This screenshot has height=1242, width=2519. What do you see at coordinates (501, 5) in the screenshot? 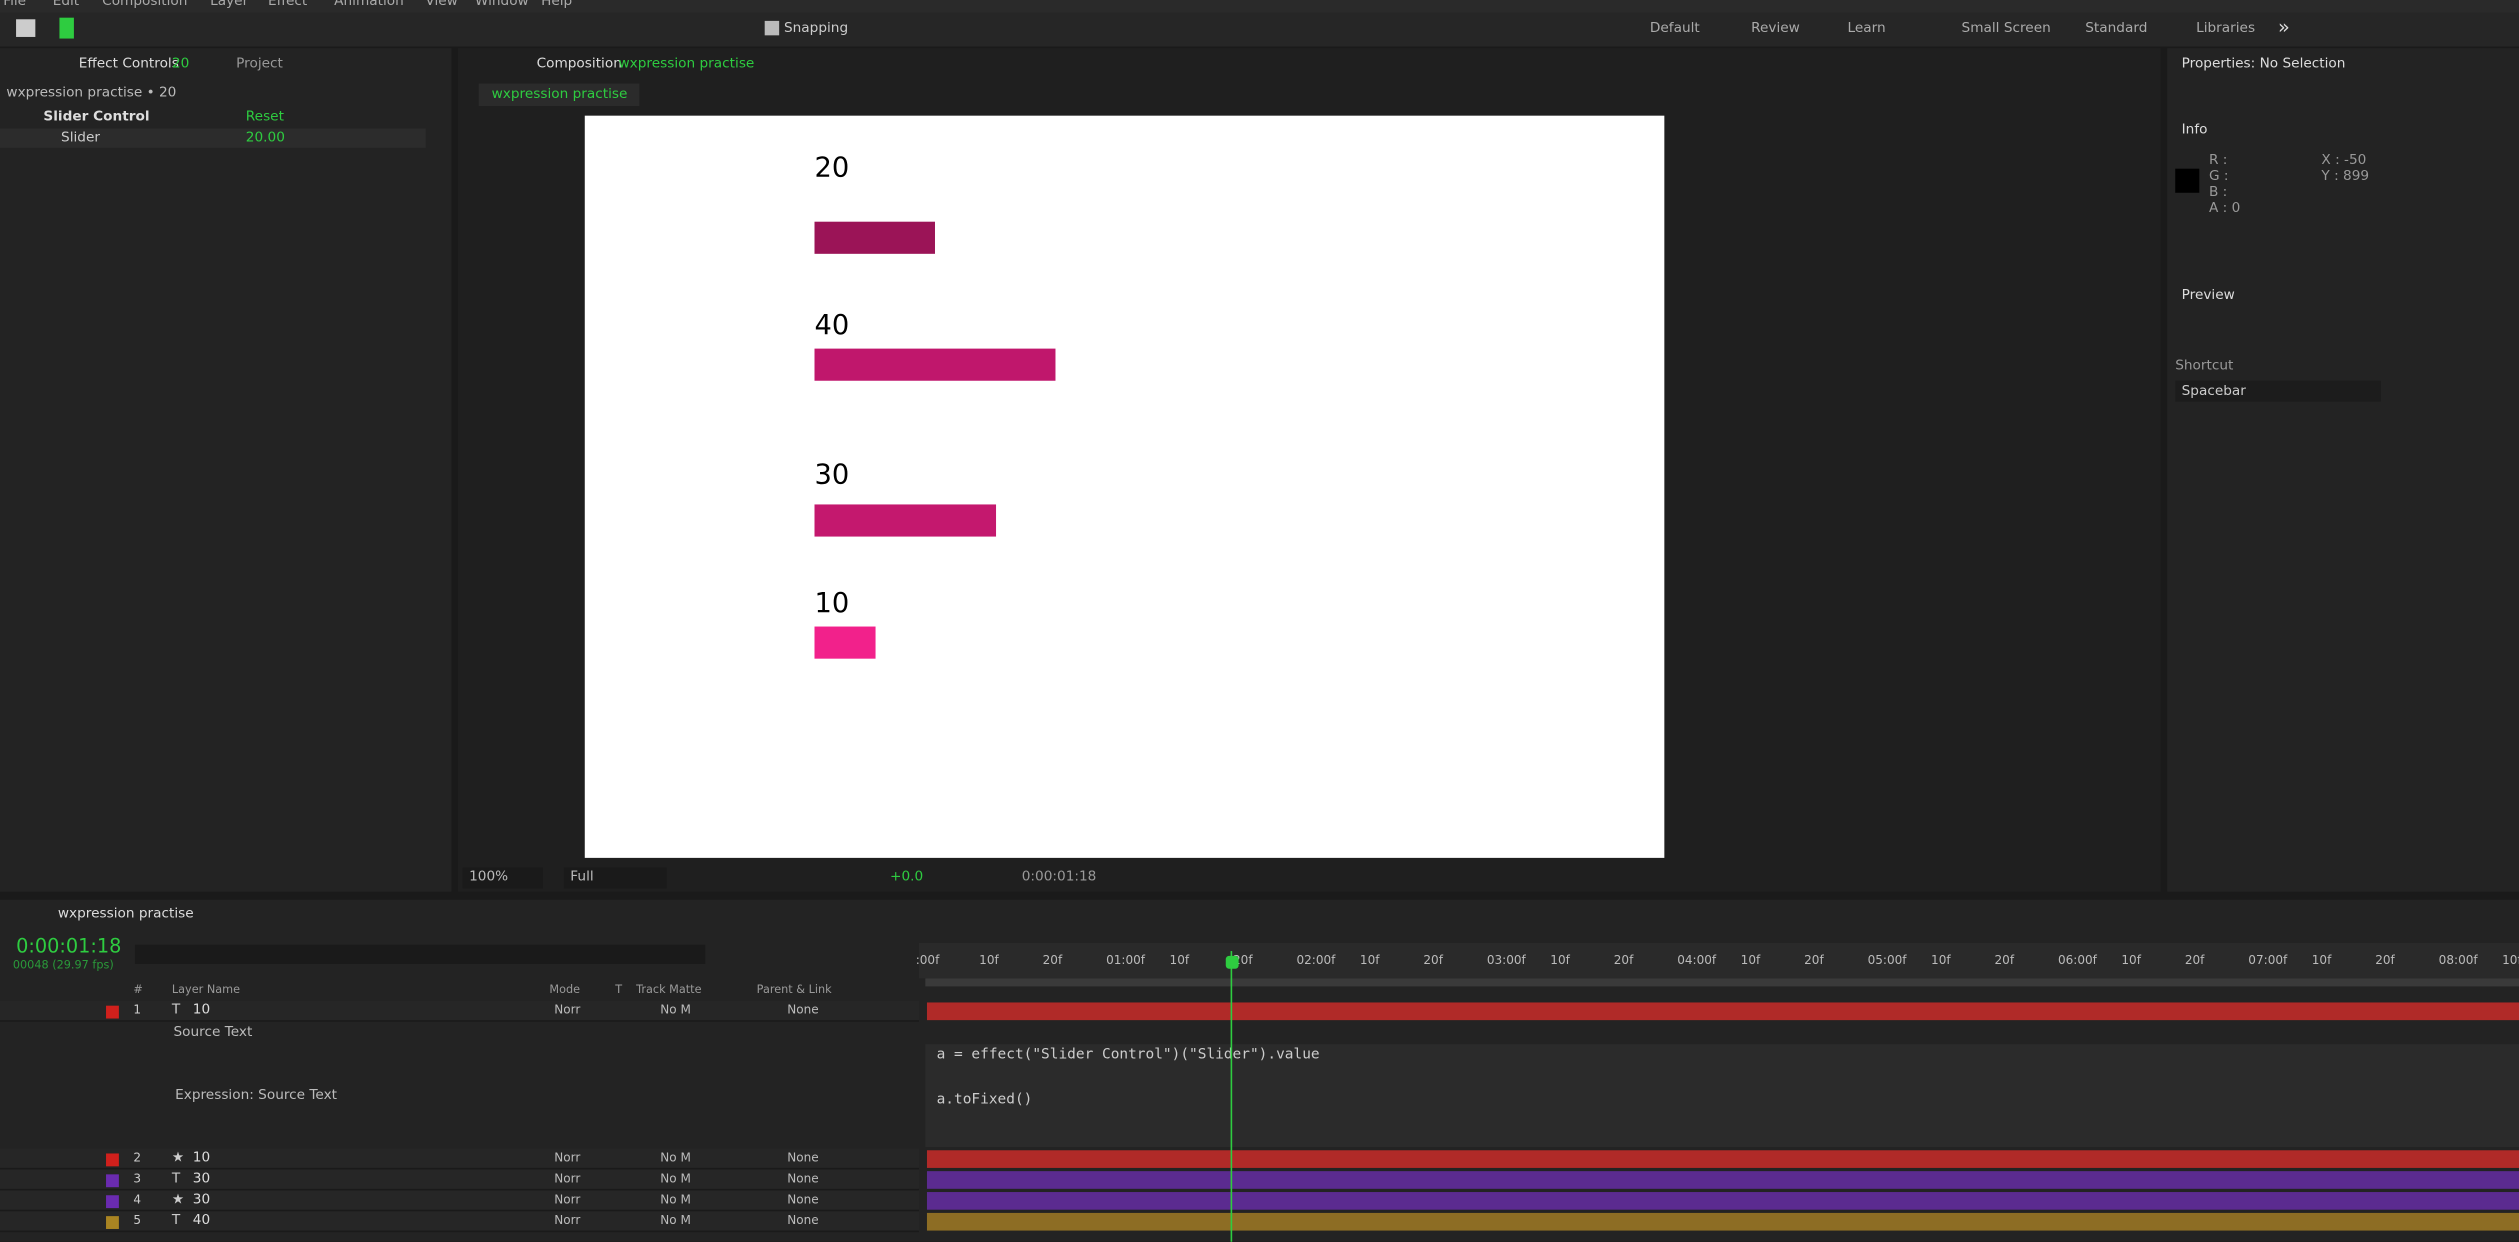
I see `menu-item: Window` at bounding box center [501, 5].